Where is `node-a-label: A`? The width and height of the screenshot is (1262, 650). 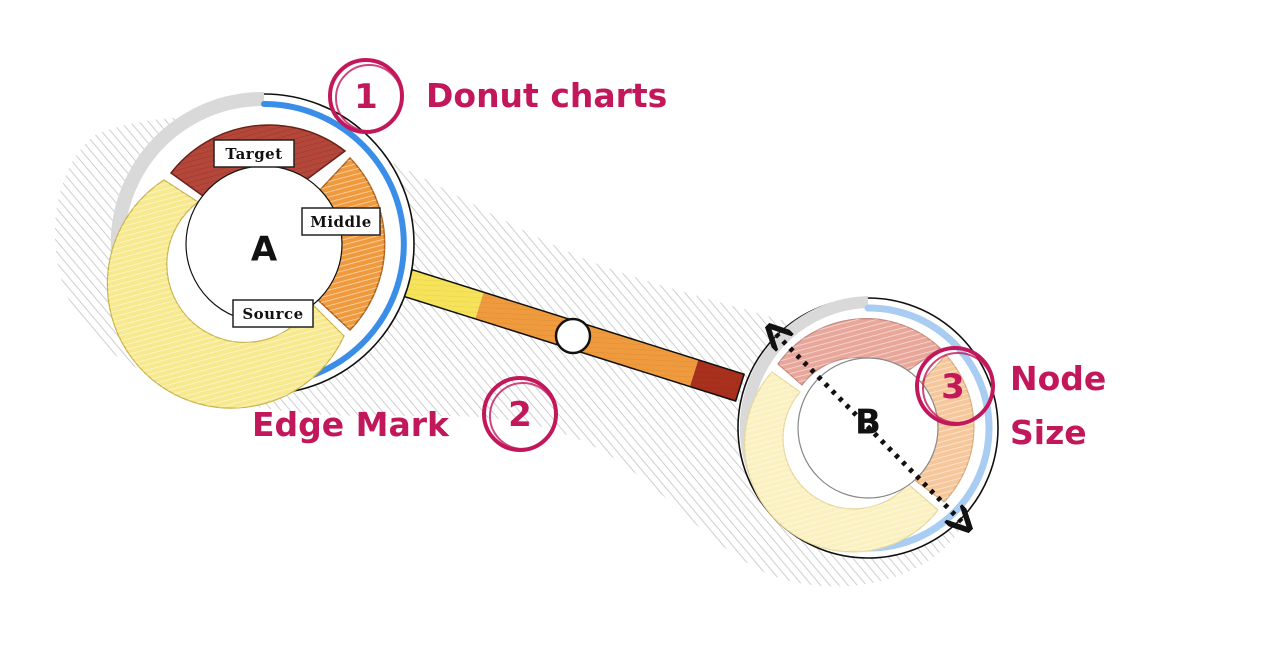 node-a-label: A is located at coordinates (264, 250).